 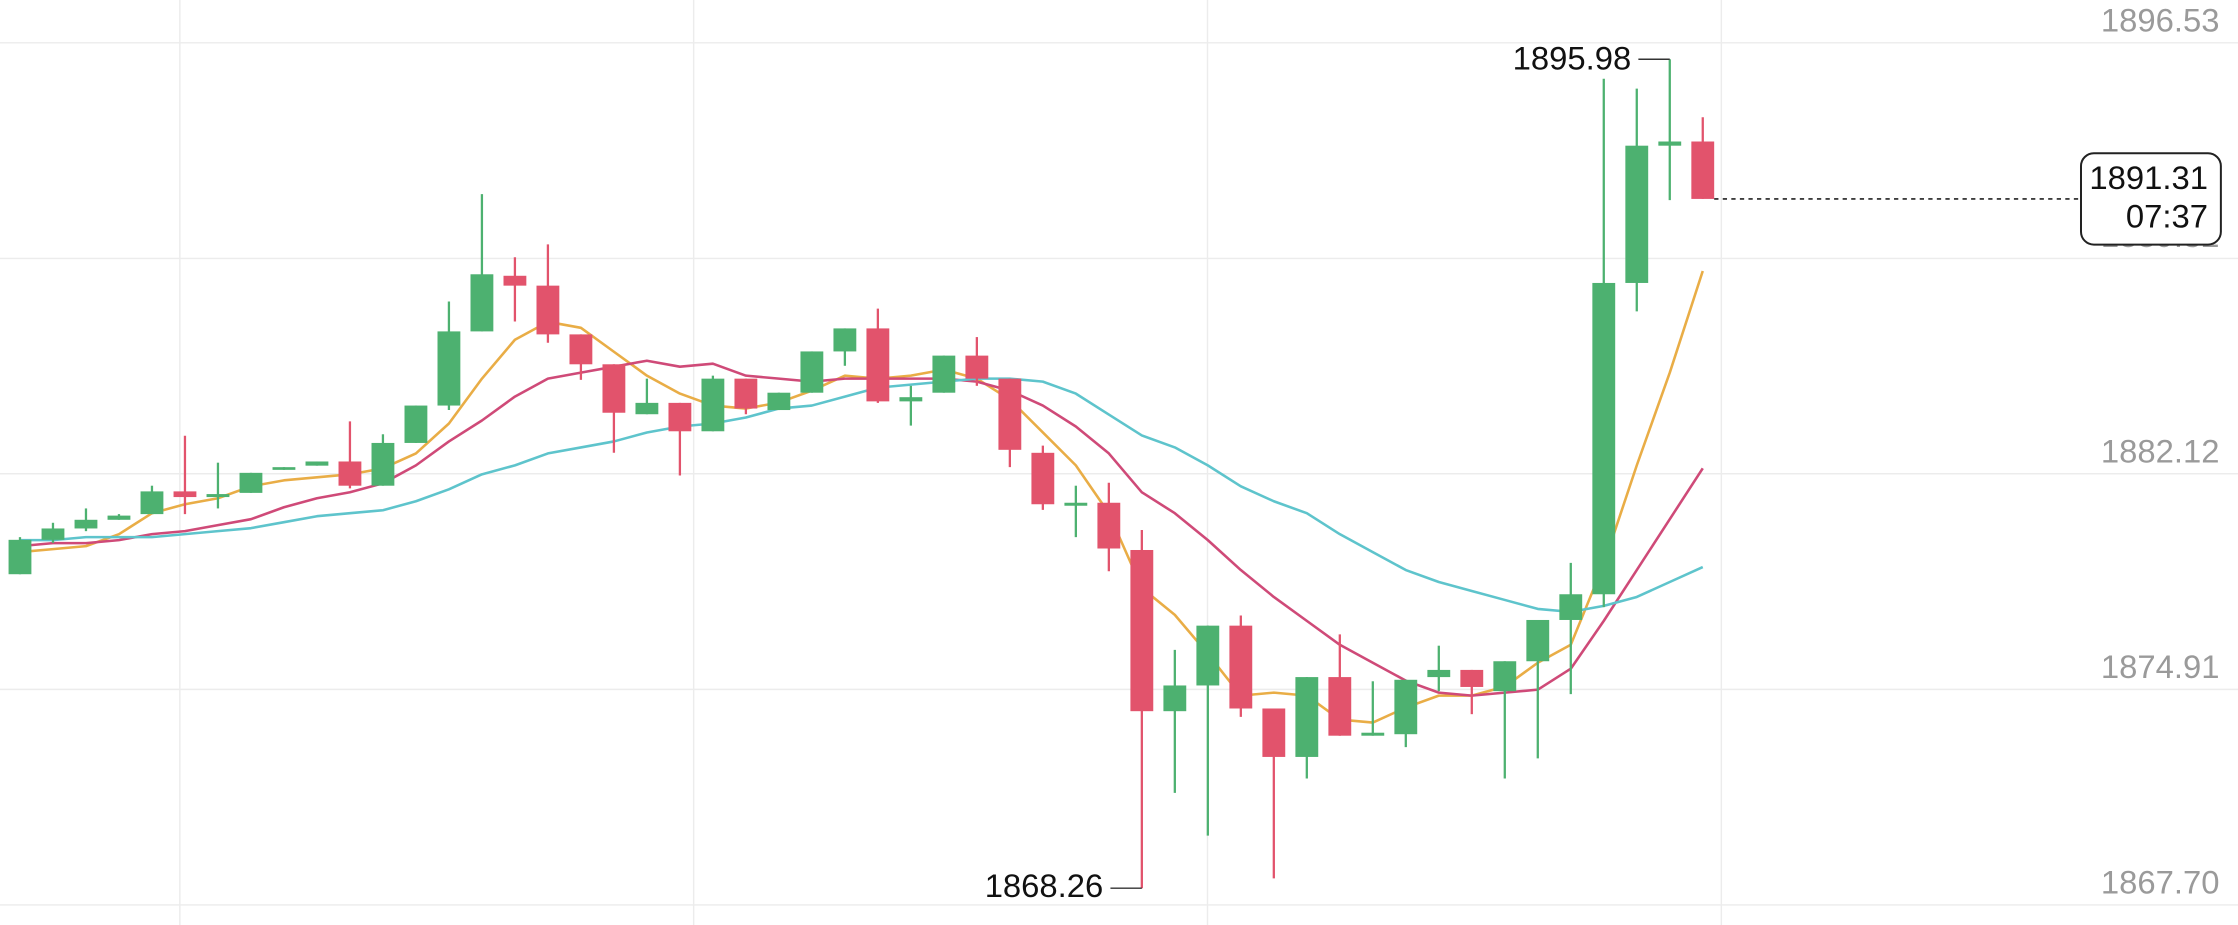 What do you see at coordinates (2160, 882) in the screenshot?
I see `y-tick-label: 1867.70` at bounding box center [2160, 882].